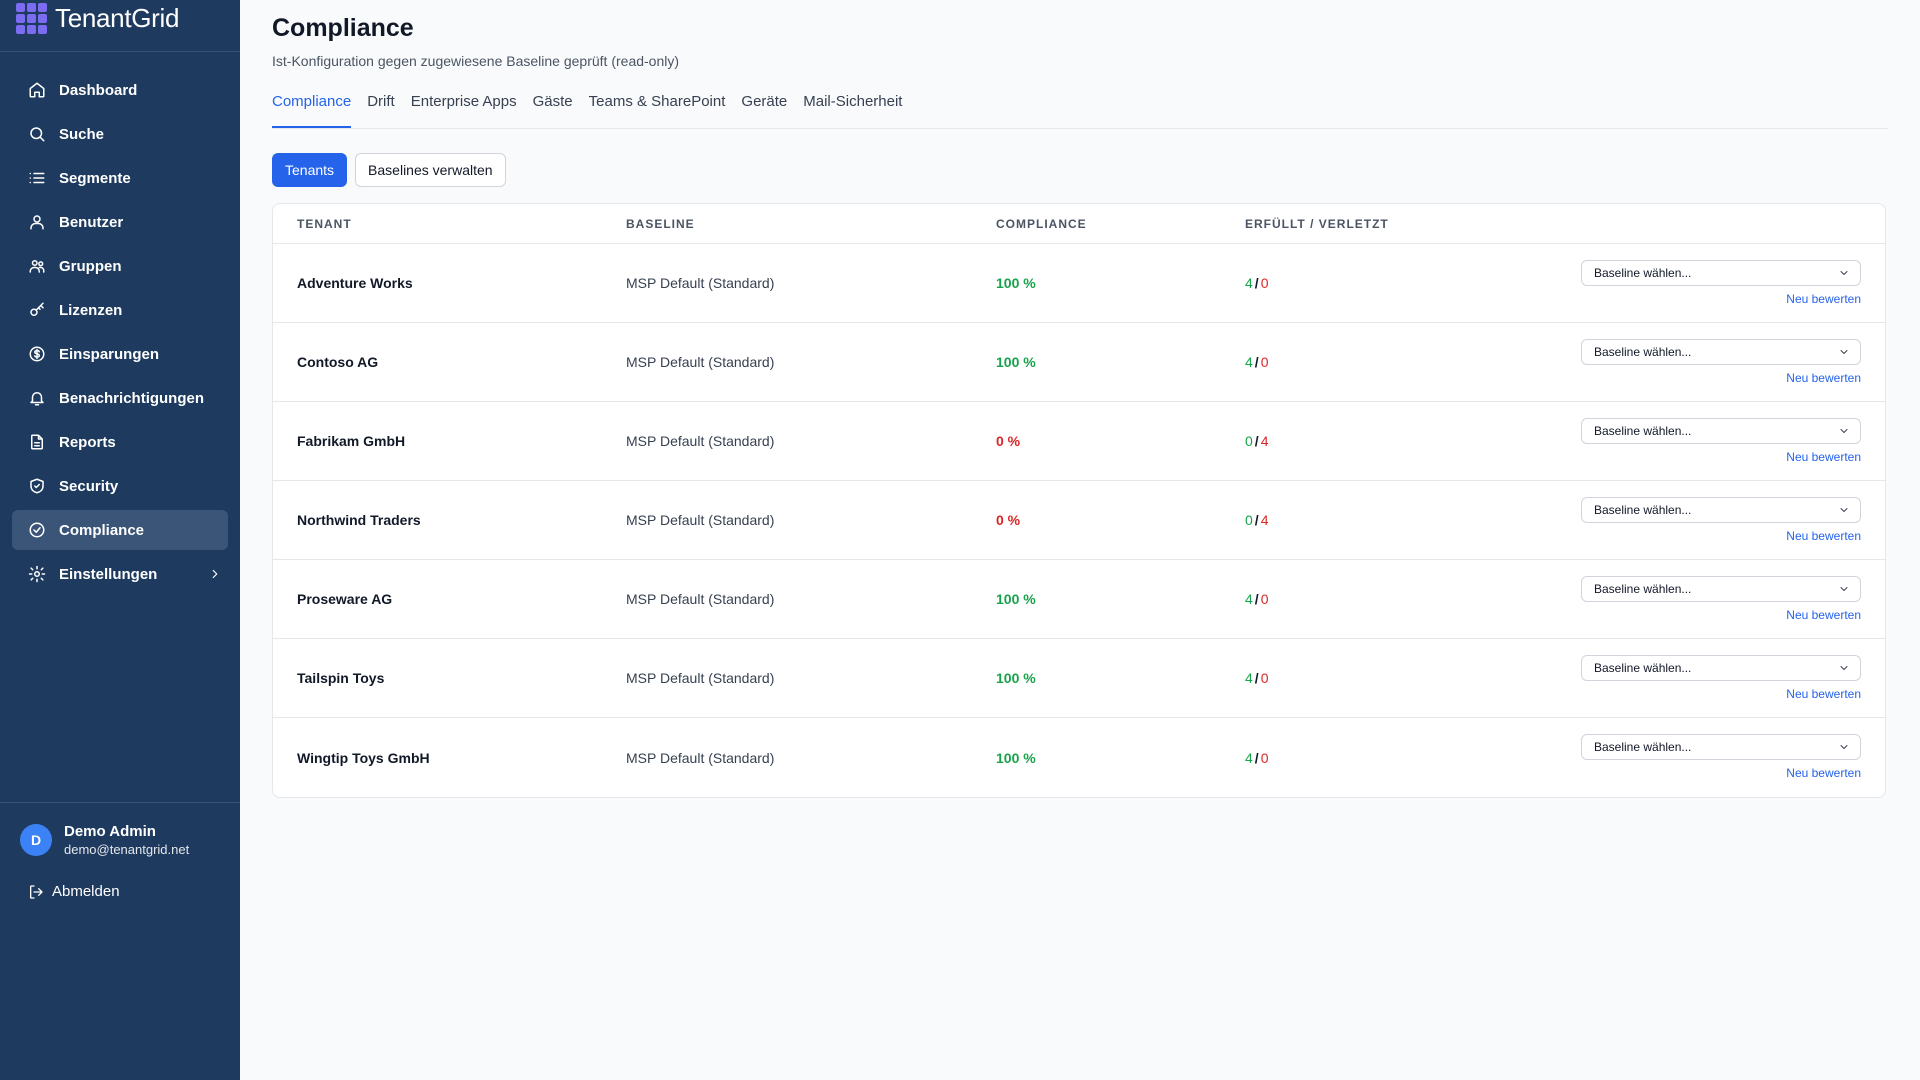  Describe the element at coordinates (37, 399) in the screenshot. I see `bell-icon` at that location.